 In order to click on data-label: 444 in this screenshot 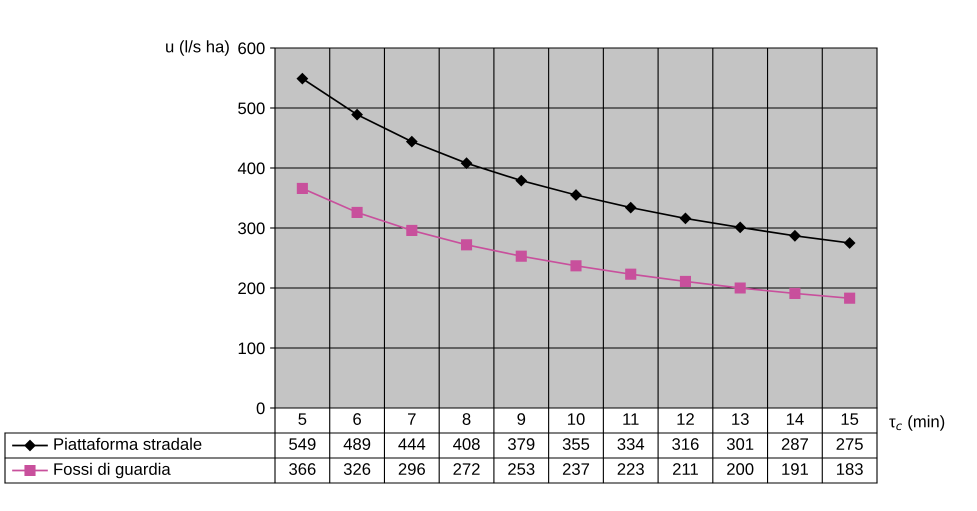, I will do `click(412, 444)`.